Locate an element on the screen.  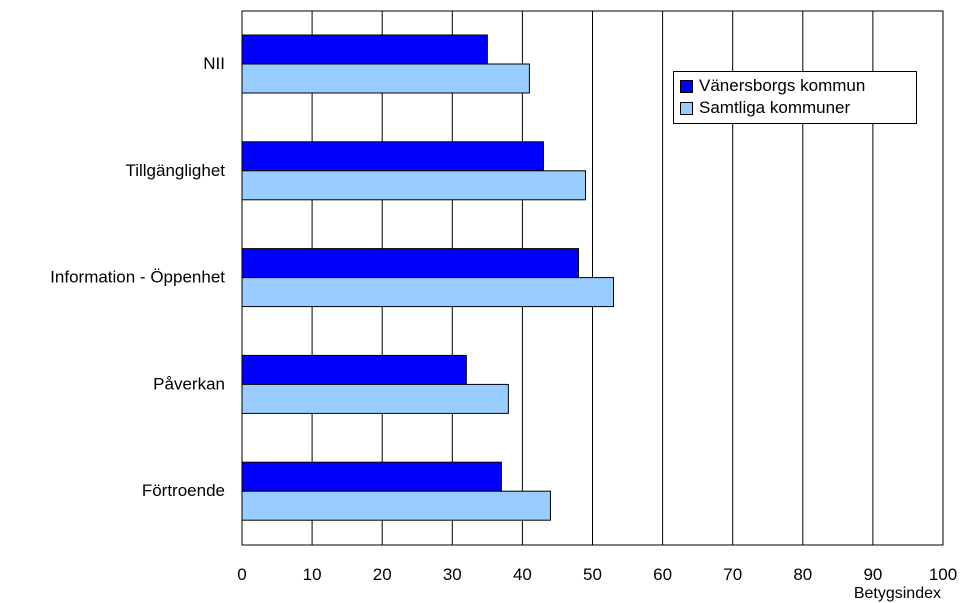
x-tick-label-90: 90 is located at coordinates (872, 574).